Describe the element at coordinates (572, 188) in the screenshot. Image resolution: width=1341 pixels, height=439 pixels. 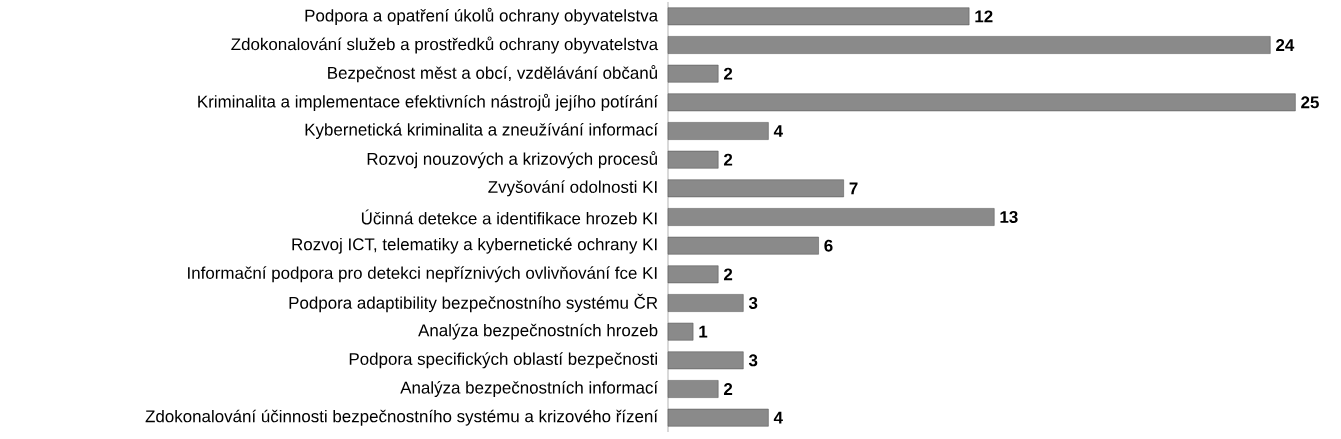
I see `y-tick-label: Zvyšování odolnosti KI` at that location.